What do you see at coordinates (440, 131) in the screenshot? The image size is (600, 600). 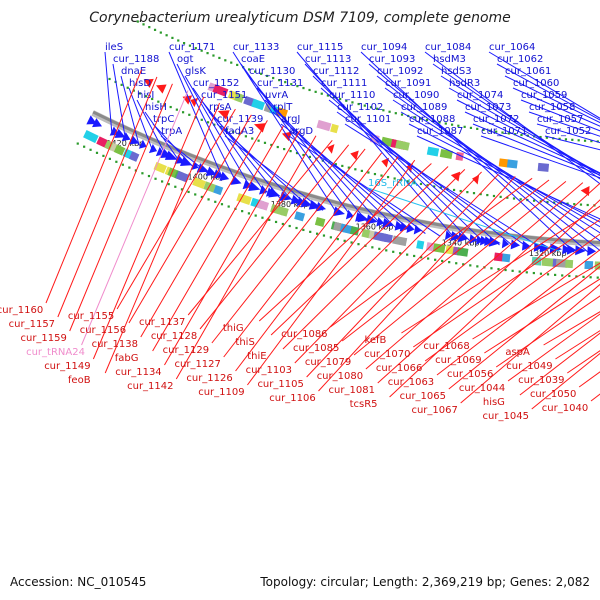 I see `gene-label: cur_1087` at bounding box center [440, 131].